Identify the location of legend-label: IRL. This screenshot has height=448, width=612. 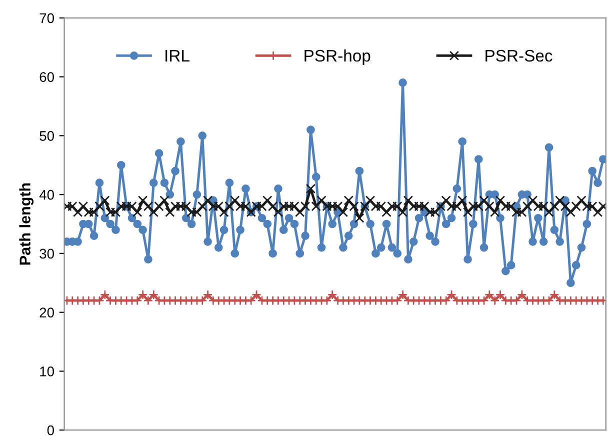
(178, 56).